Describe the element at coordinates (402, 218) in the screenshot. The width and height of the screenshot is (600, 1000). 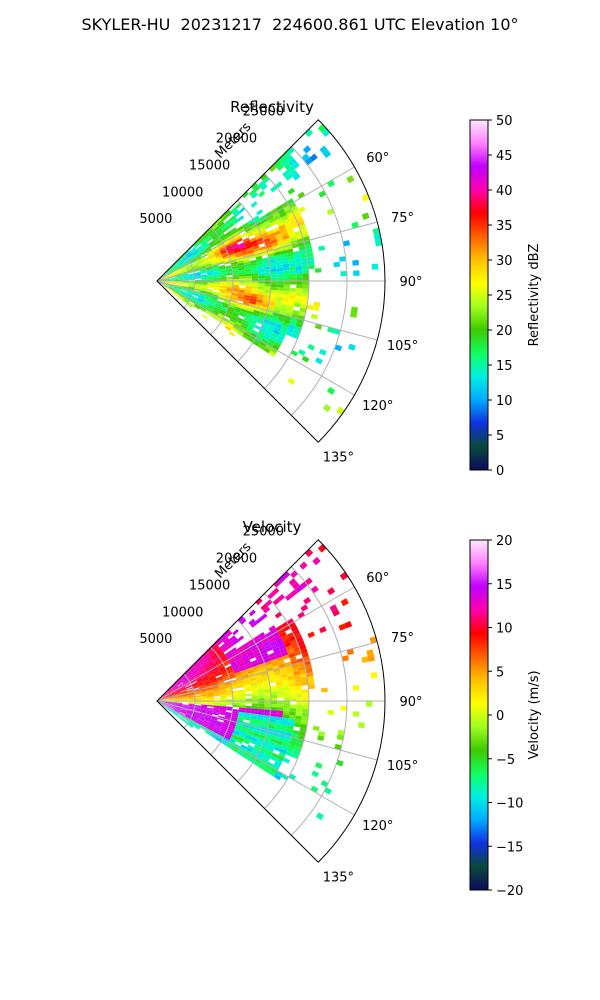
I see `azimuth-tick-label: 75°` at that location.